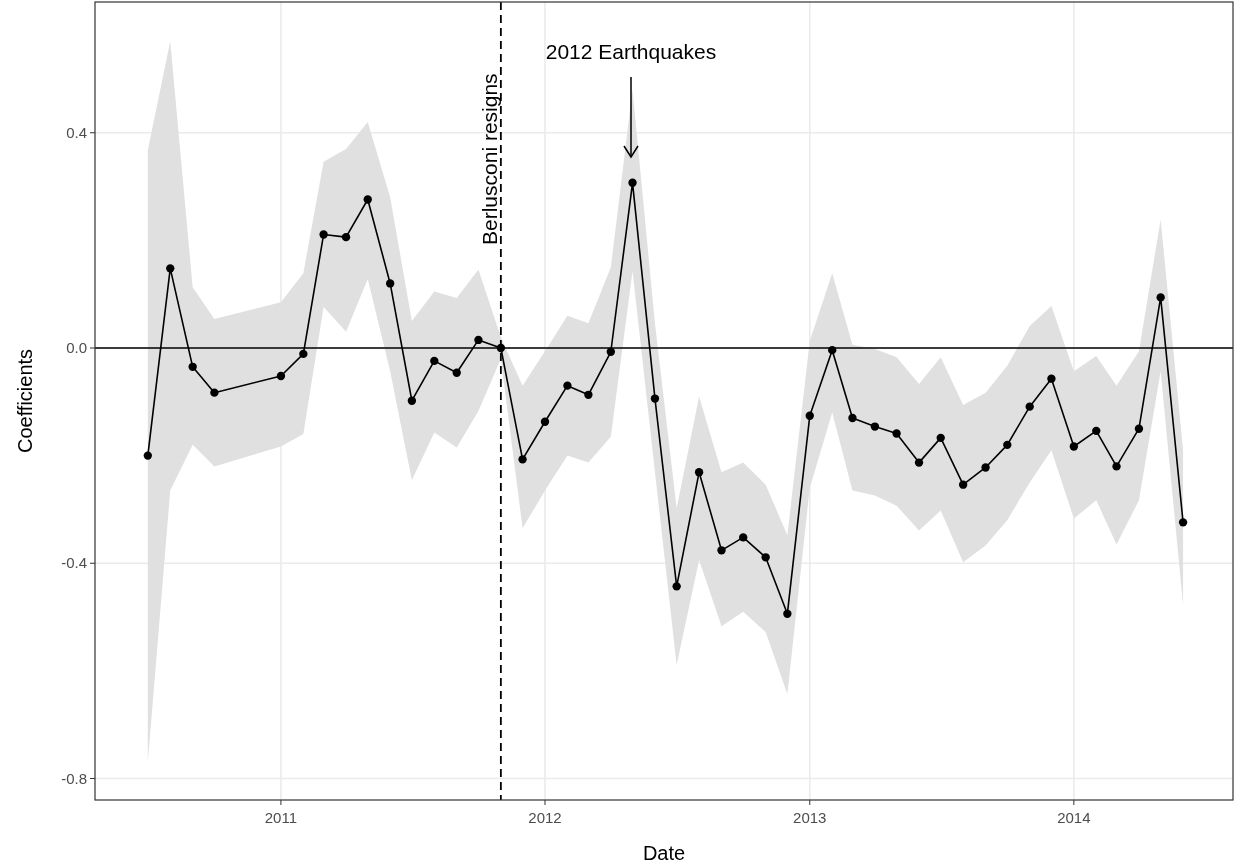  What do you see at coordinates (76, 348) in the screenshot?
I see `y-tick-label: 0.0` at bounding box center [76, 348].